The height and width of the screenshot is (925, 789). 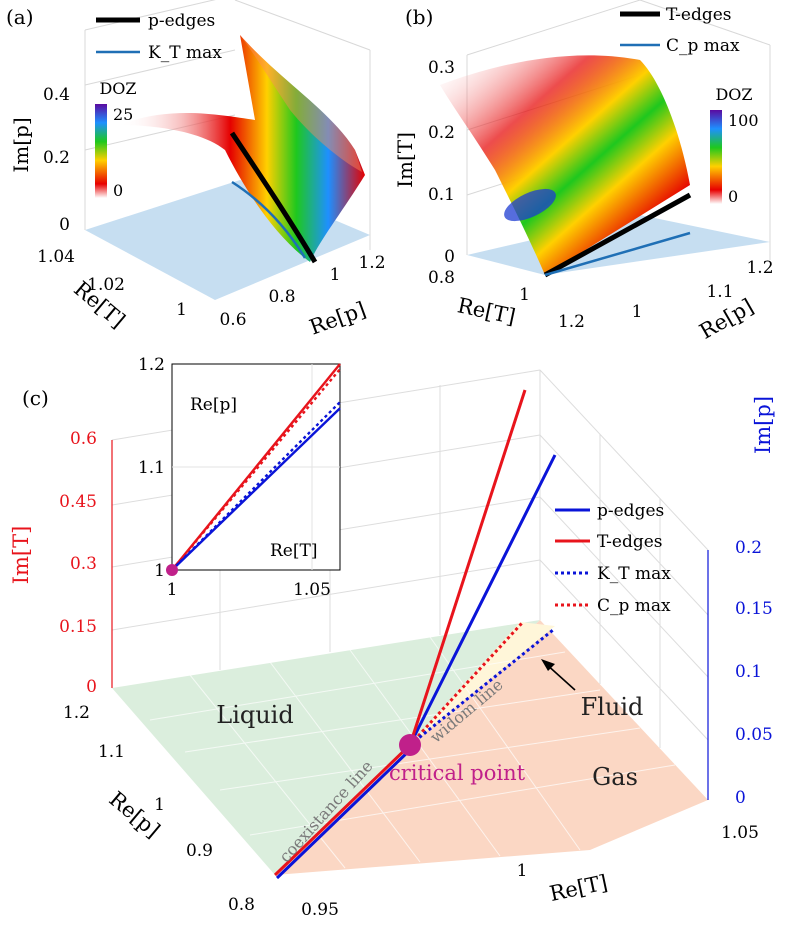 I want to click on panel-b-xlabel: Re[T], so click(x=486, y=311).